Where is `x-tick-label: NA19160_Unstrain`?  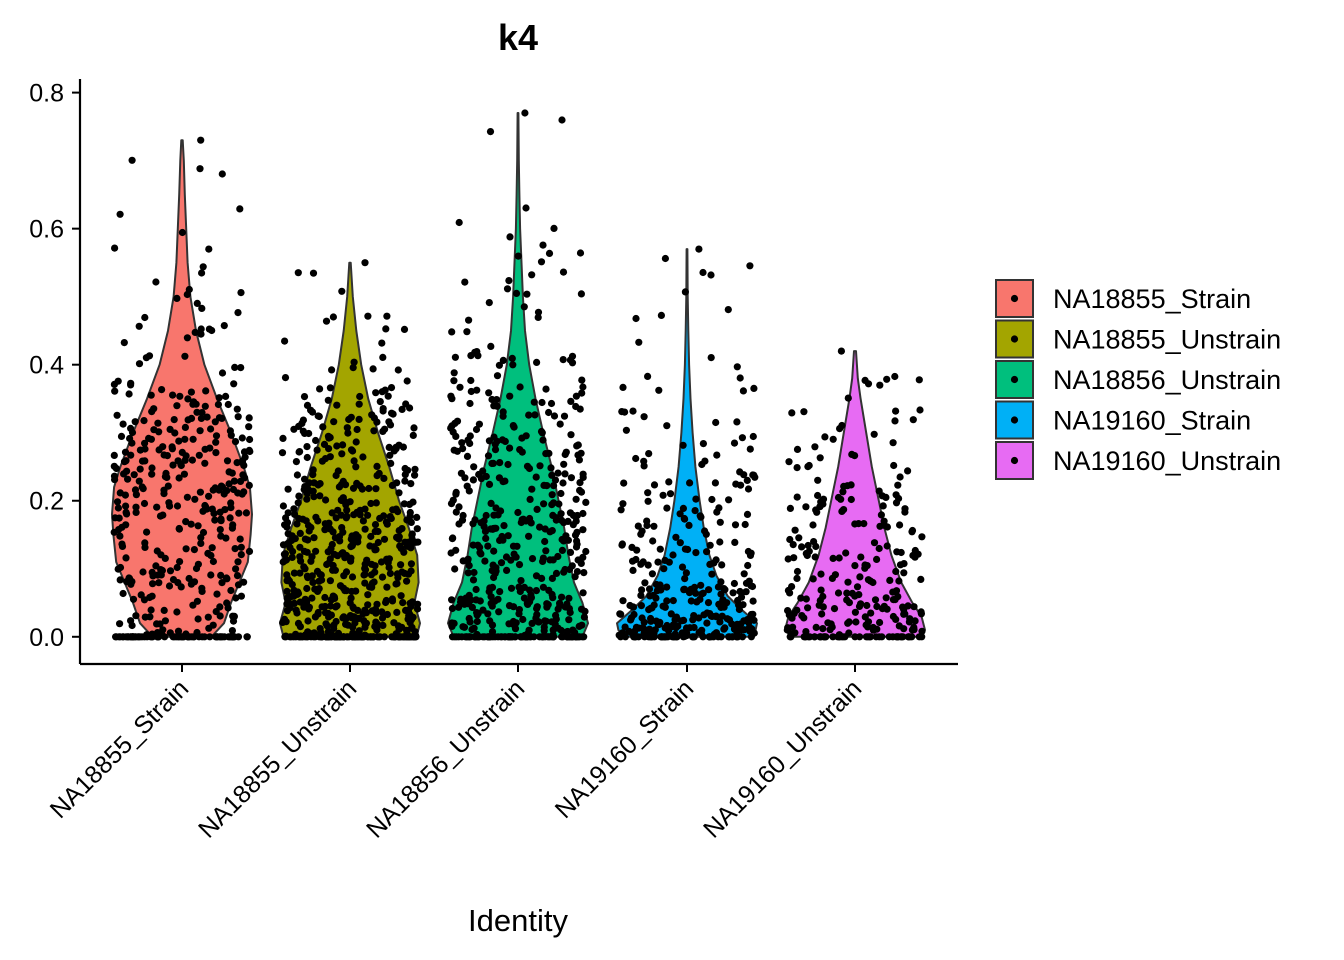 x-tick-label: NA19160_Unstrain is located at coordinates (782, 758).